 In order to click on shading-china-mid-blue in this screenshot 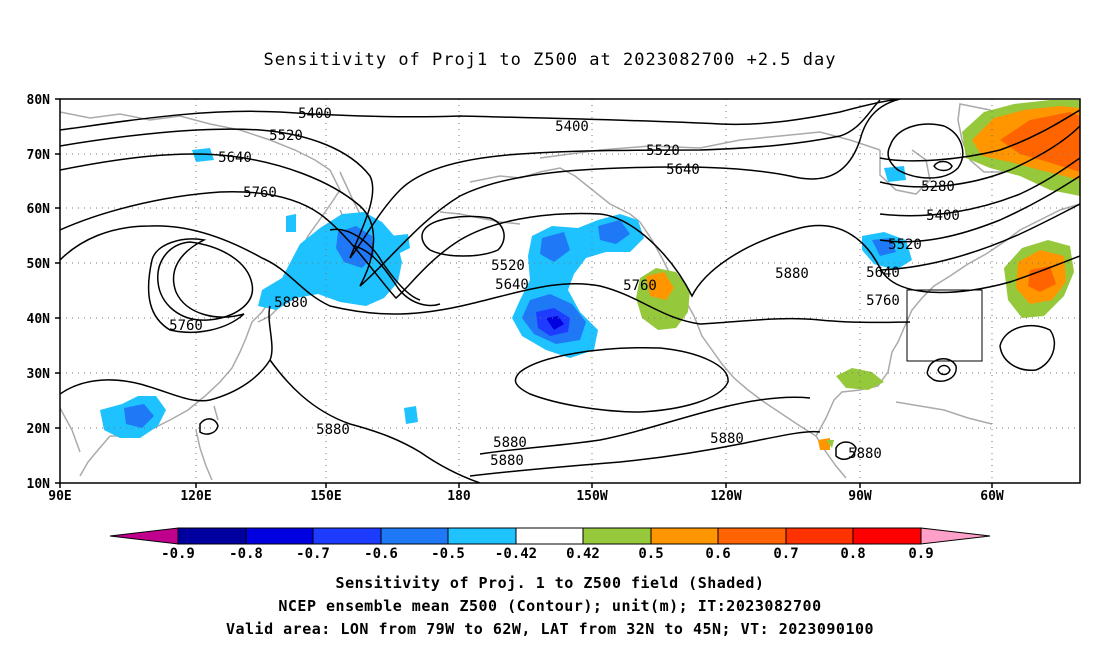, I will do `click(139, 416)`.